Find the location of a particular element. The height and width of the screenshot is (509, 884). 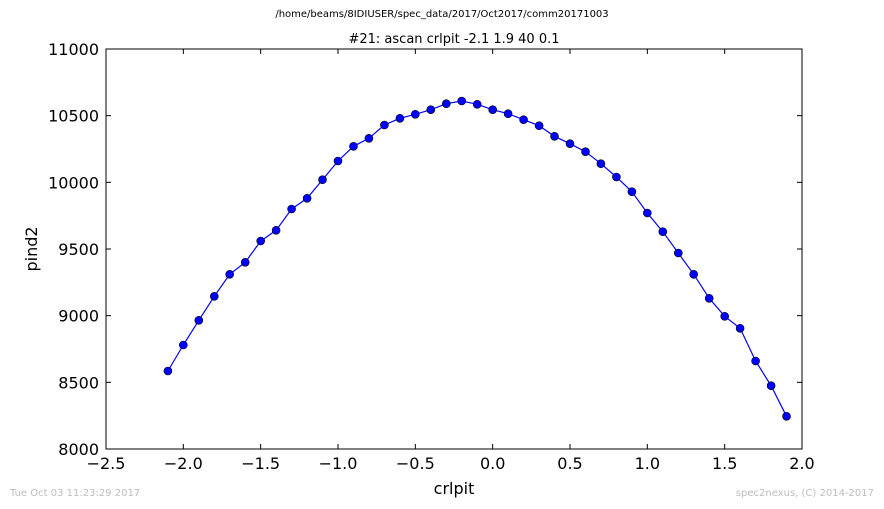

credit-label: spec2nexus, (C) 2014-2017 is located at coordinates (804, 493).